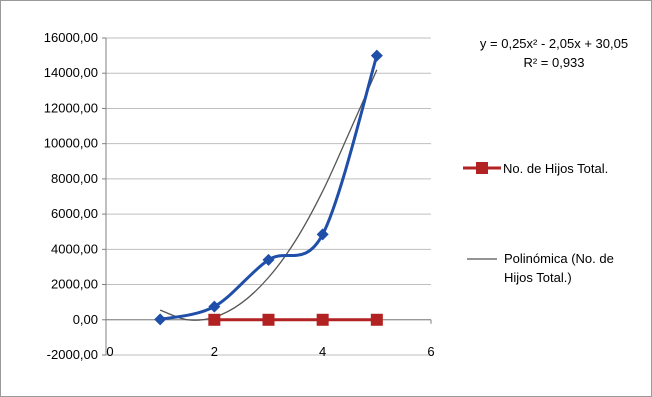 This screenshot has height=397, width=652. Describe the element at coordinates (71, 72) in the screenshot. I see `y-tick-label: 14000,00` at that location.